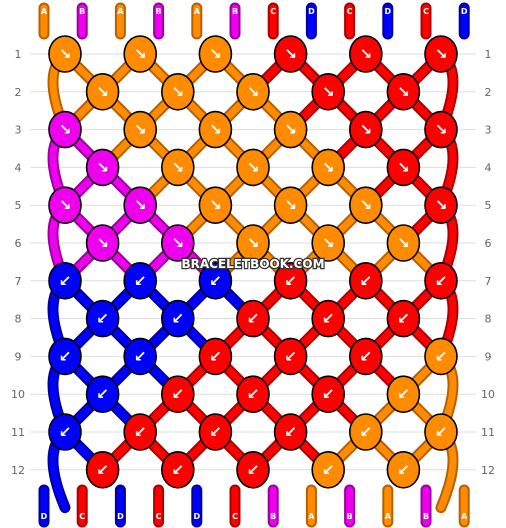 The image size is (506, 528). I want to click on watermark: BRACELETBOOK.COM, so click(252, 264).